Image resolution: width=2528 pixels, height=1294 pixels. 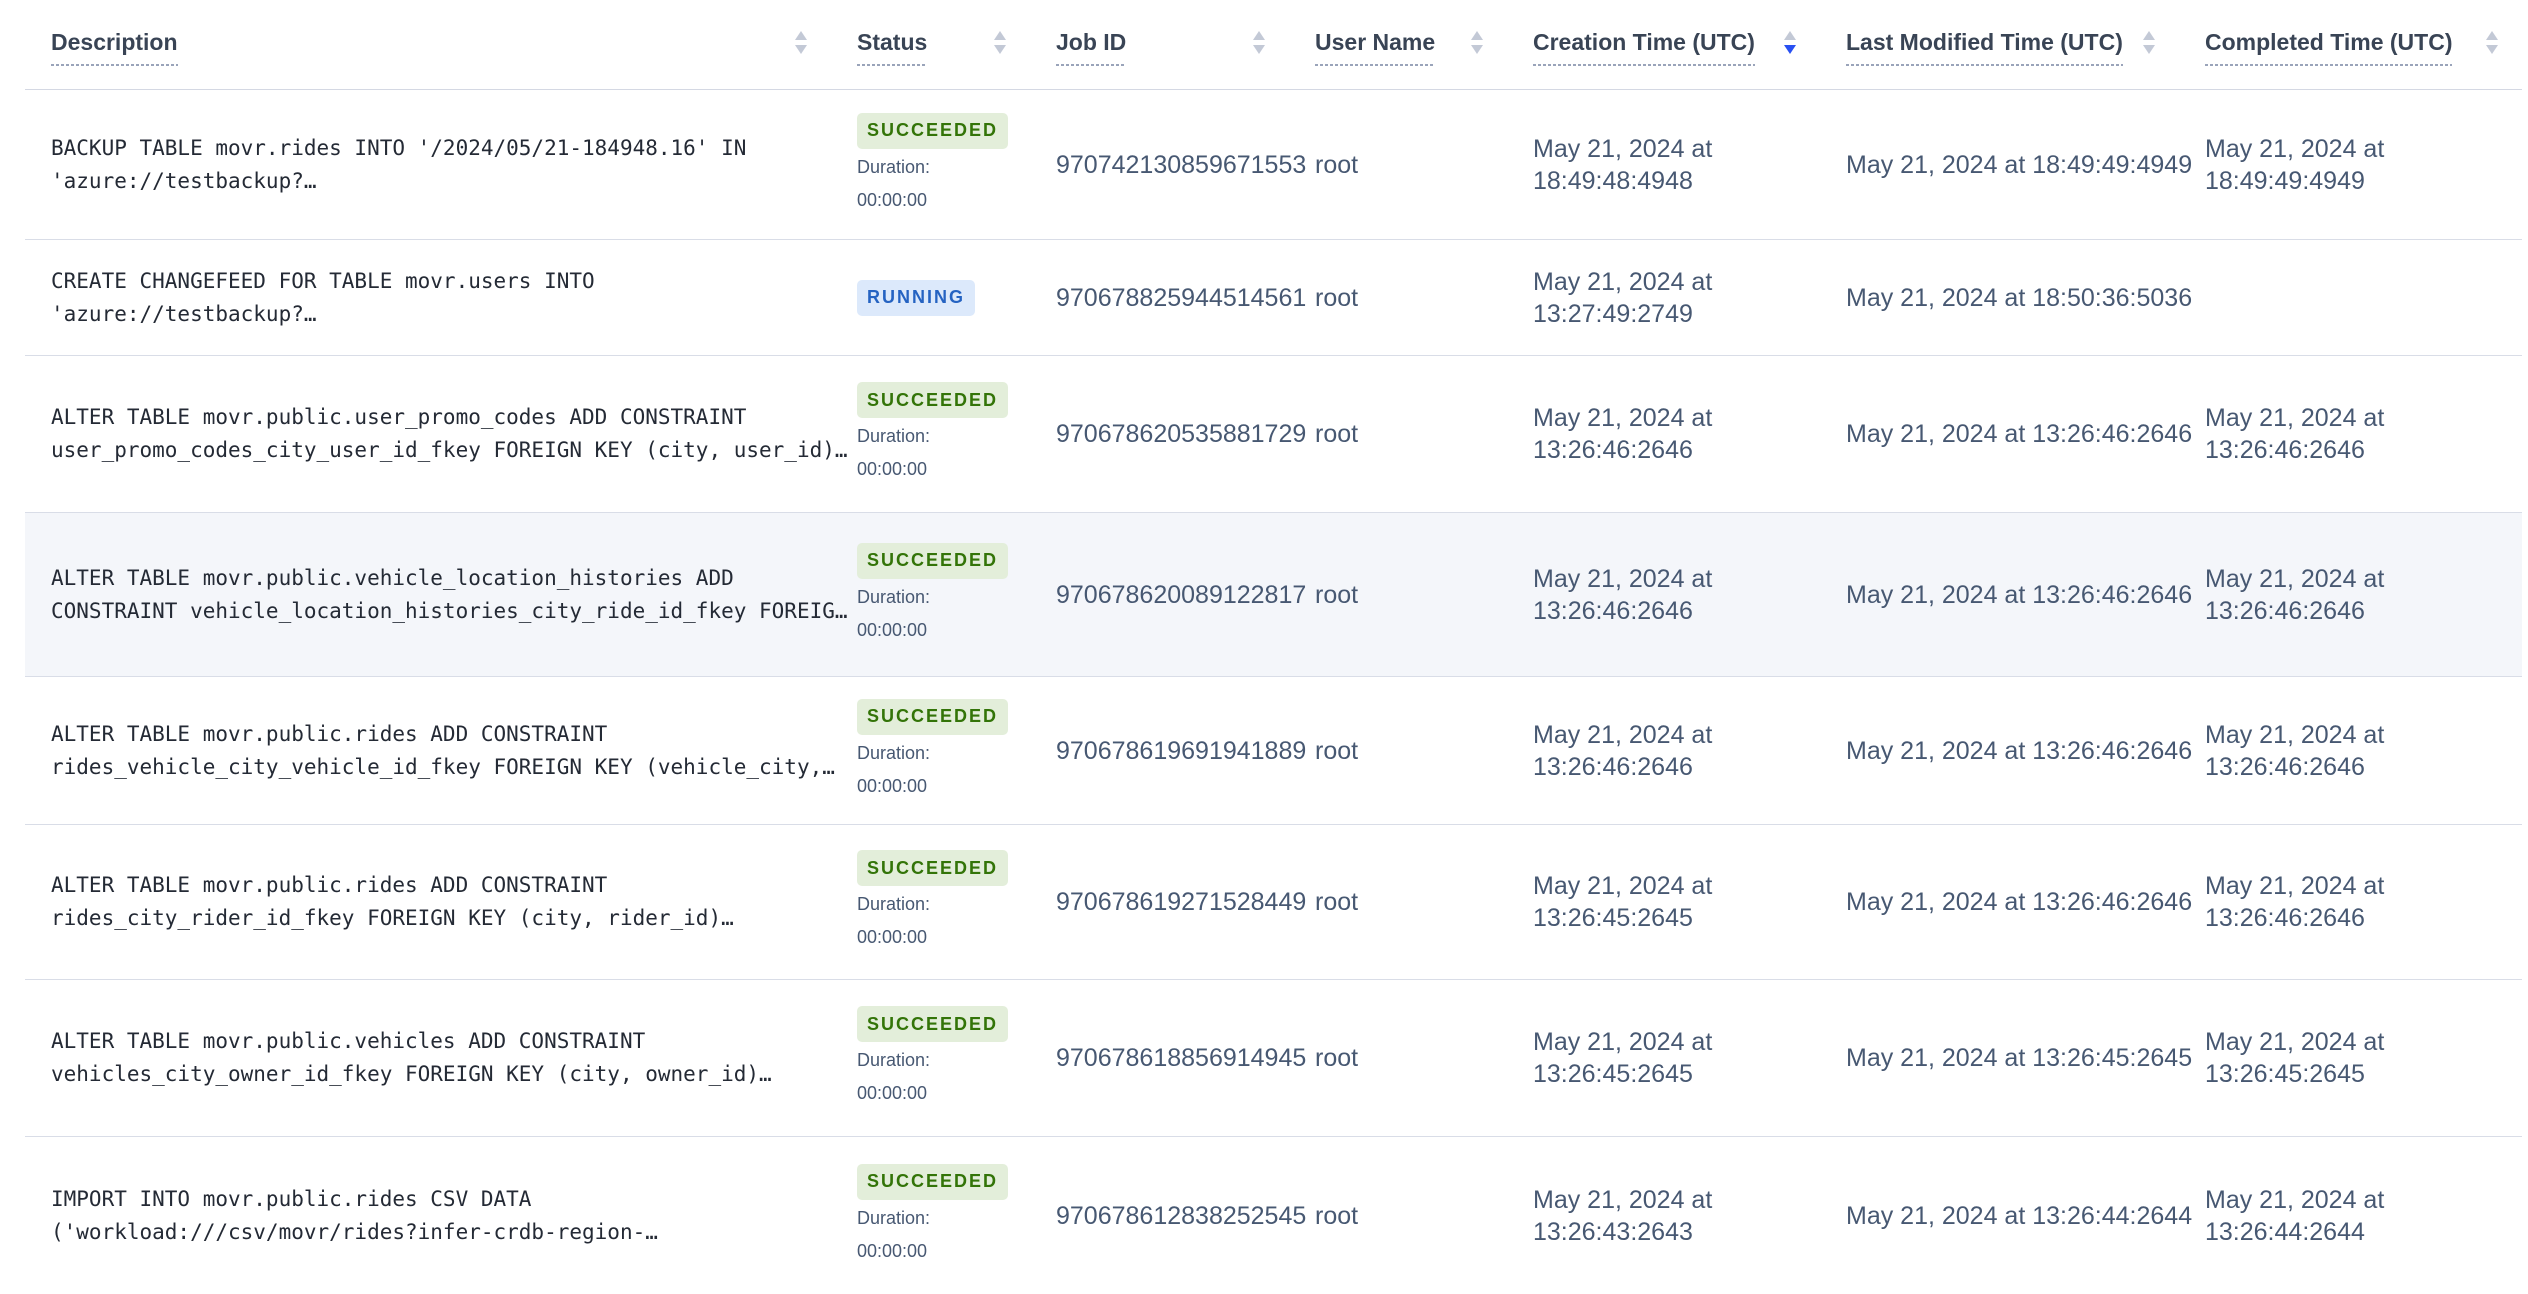 I want to click on cell-last-modified-time: May 21, 2024 at 13:26:45:2645, so click(x=2019, y=1058).